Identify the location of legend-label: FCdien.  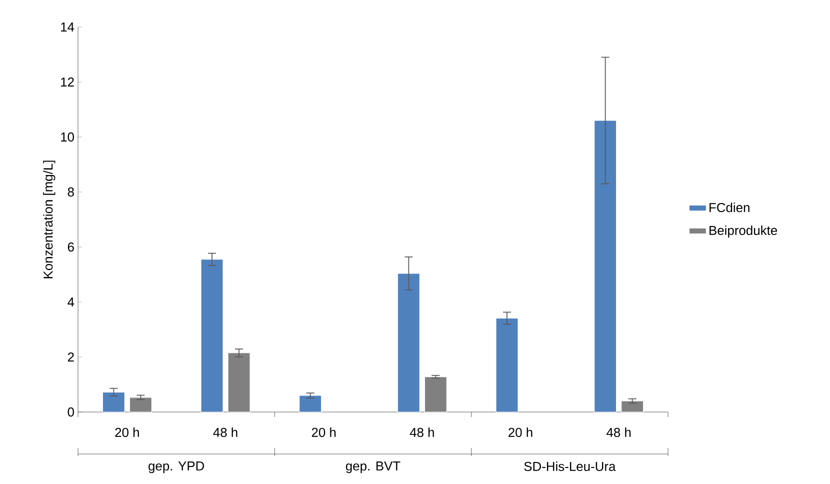
(730, 207).